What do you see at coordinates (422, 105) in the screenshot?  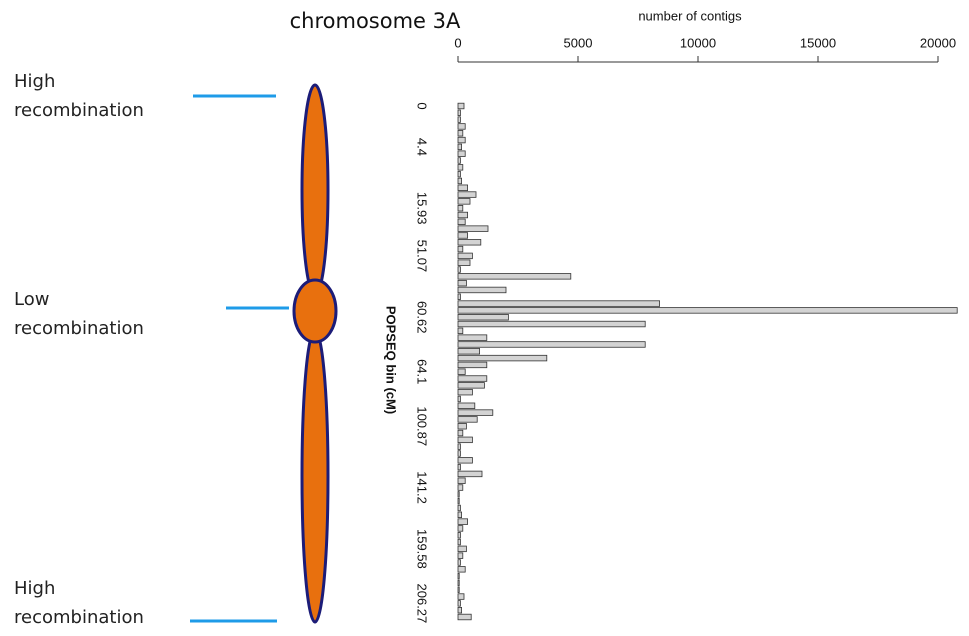 I see `y-tick-label: 0` at bounding box center [422, 105].